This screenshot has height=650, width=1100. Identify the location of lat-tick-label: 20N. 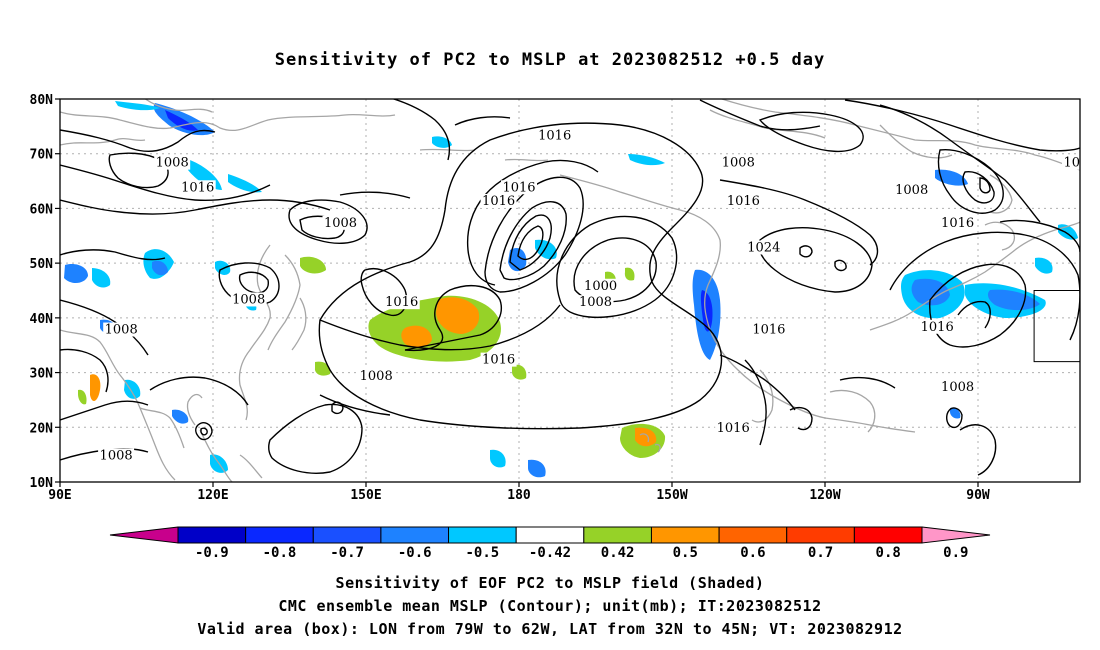
(42, 428).